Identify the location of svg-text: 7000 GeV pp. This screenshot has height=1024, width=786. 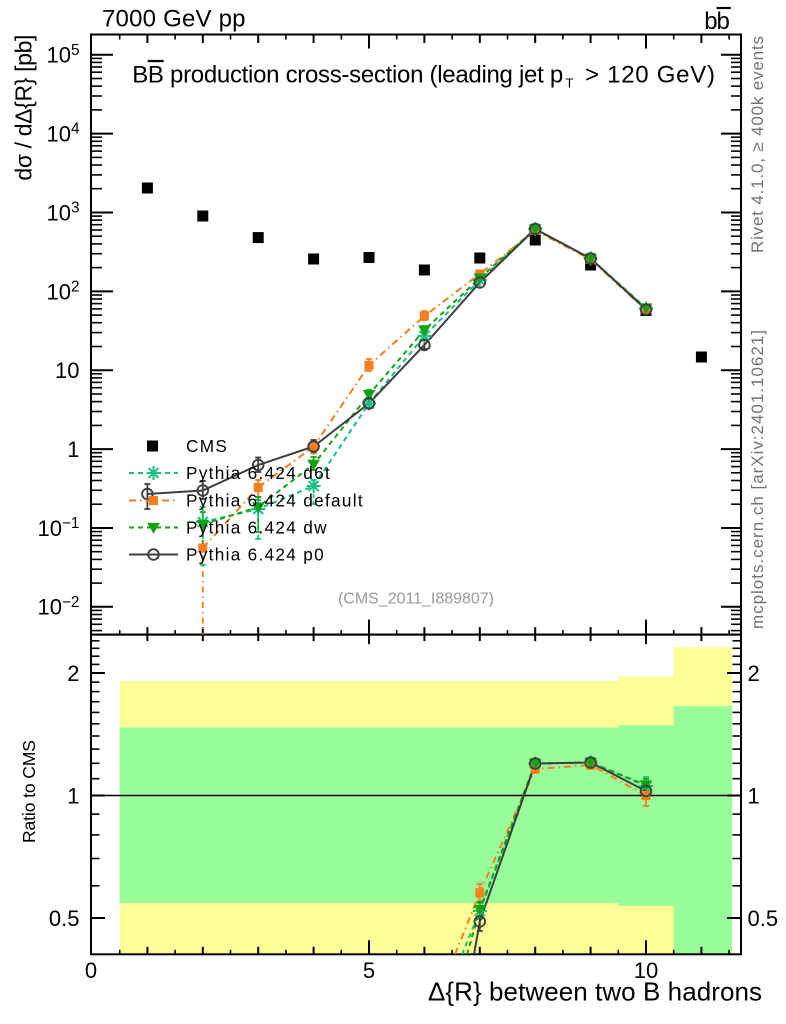
(174, 19).